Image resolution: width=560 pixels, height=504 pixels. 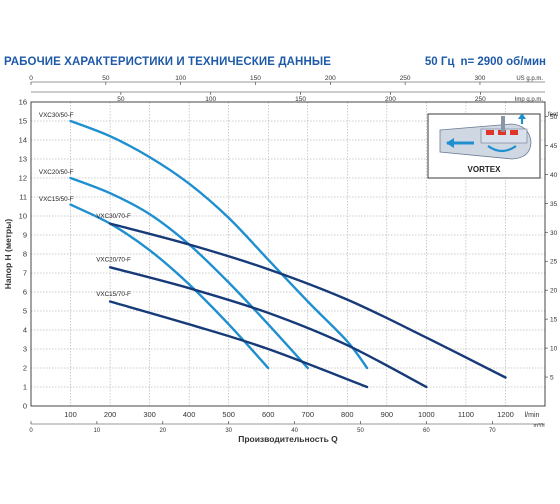 What do you see at coordinates (210, 99) in the screenshot?
I see `imp-gpm-tick-label: 100` at bounding box center [210, 99].